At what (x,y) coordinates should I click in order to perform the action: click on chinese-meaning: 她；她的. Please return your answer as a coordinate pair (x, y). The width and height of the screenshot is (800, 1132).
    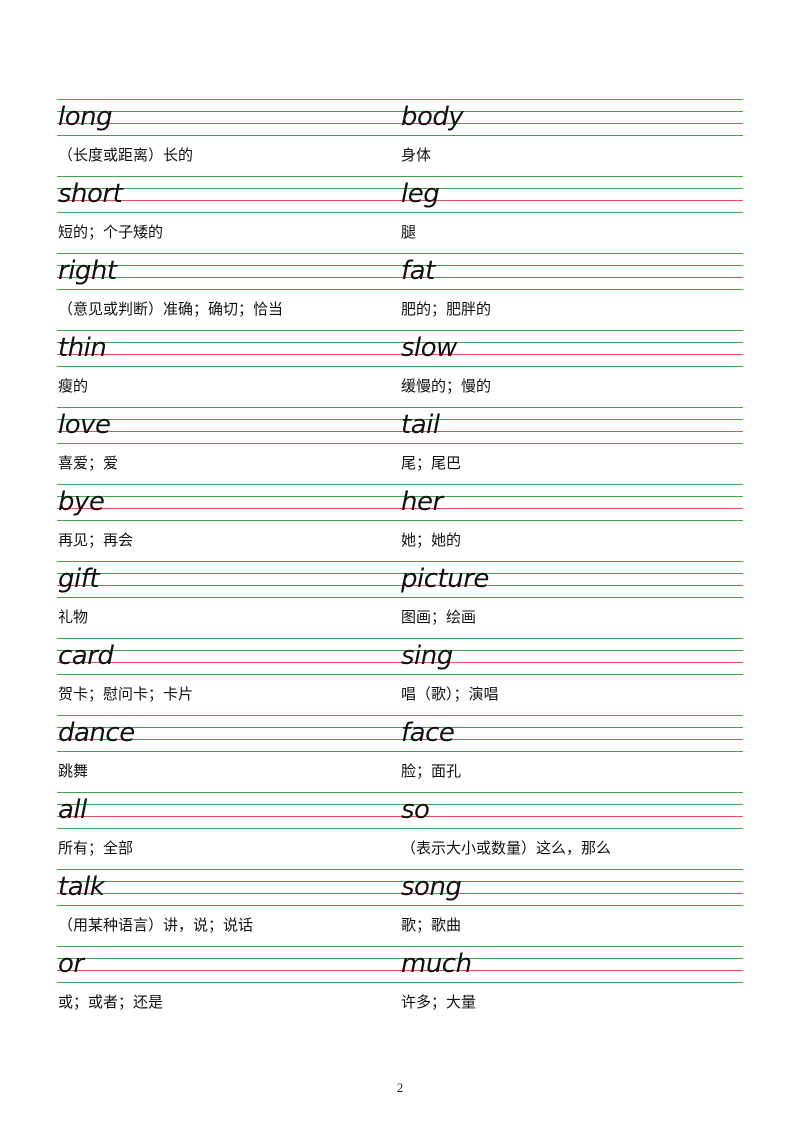
    Looking at the image, I should click on (431, 540).